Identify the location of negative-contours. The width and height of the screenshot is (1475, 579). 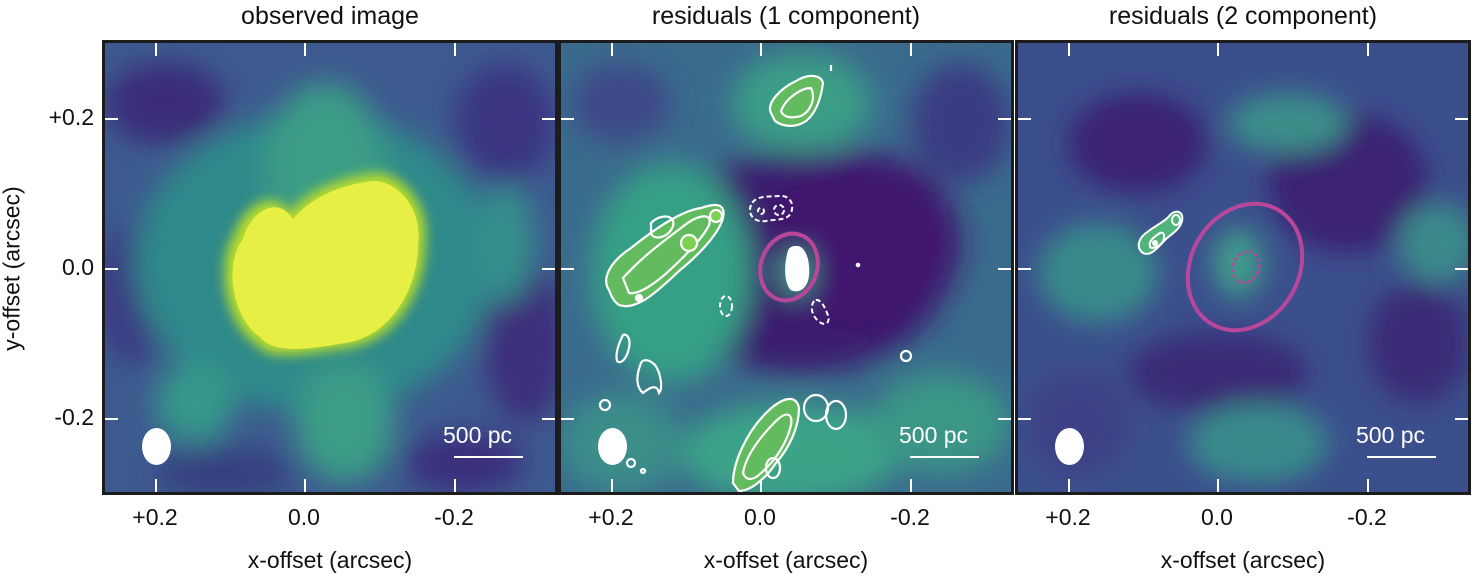
(774, 259).